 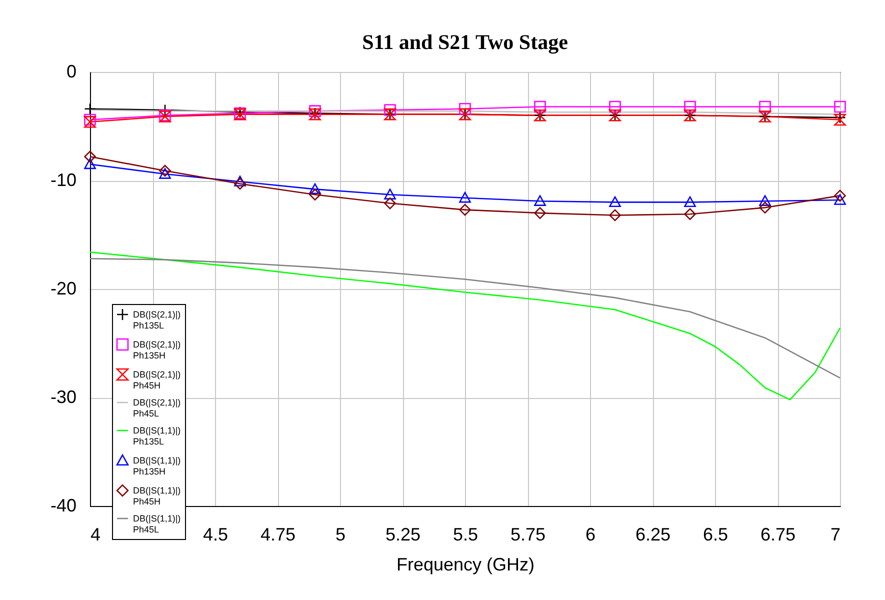 I want to click on legend-label: DB(|S(2,1)|) Ph135L, so click(x=157, y=320).